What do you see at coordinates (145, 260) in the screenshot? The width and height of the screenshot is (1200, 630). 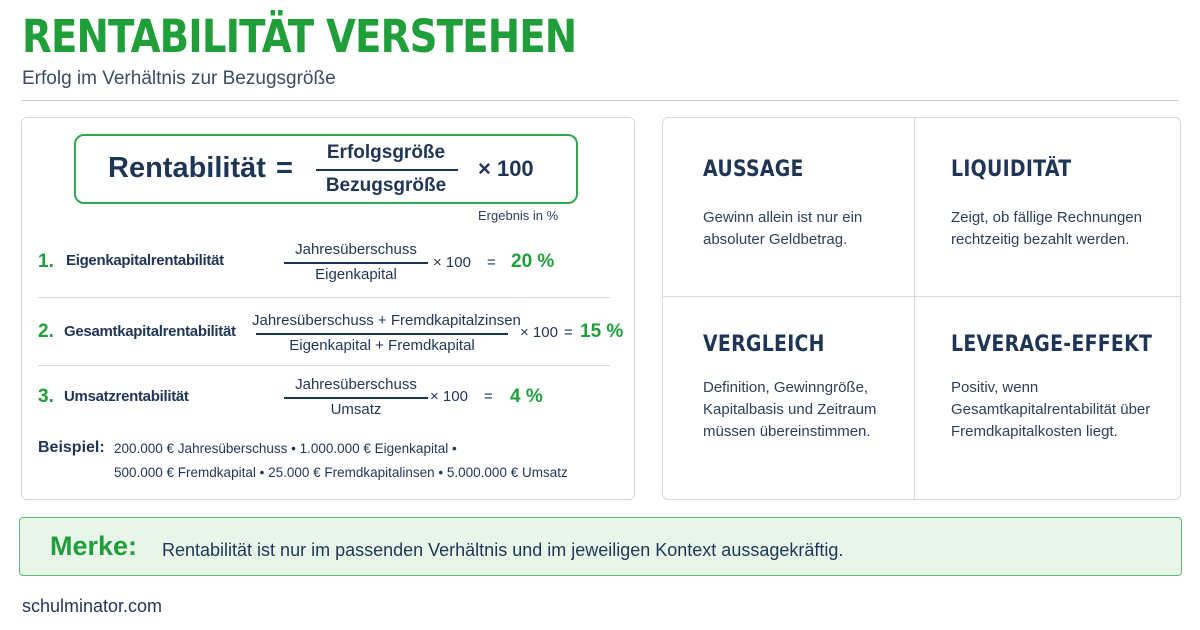 I see `row-name: Eigenkapitalrentabilität` at bounding box center [145, 260].